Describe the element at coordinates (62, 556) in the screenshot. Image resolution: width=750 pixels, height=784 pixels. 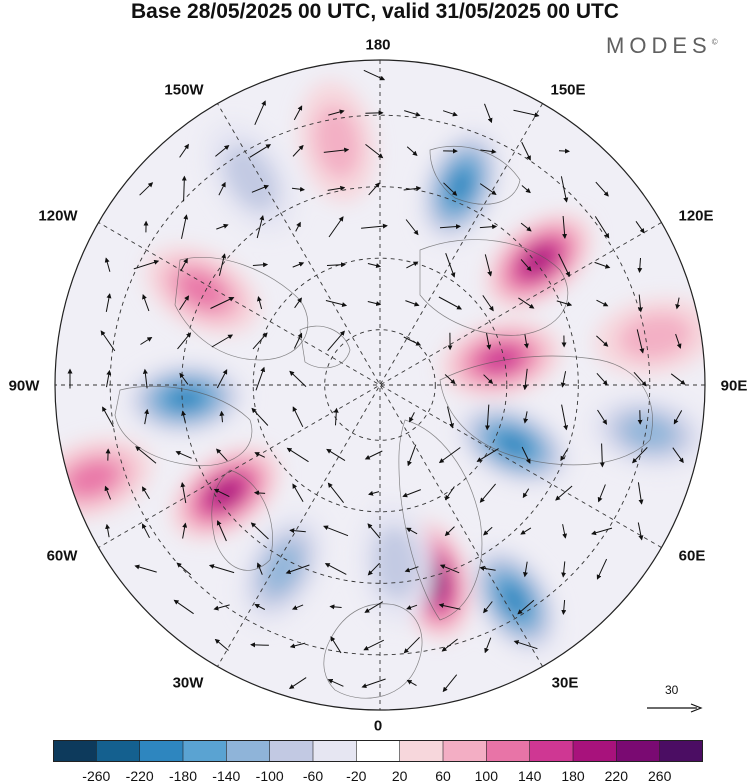
I see `lon-label-60w: 60W` at that location.